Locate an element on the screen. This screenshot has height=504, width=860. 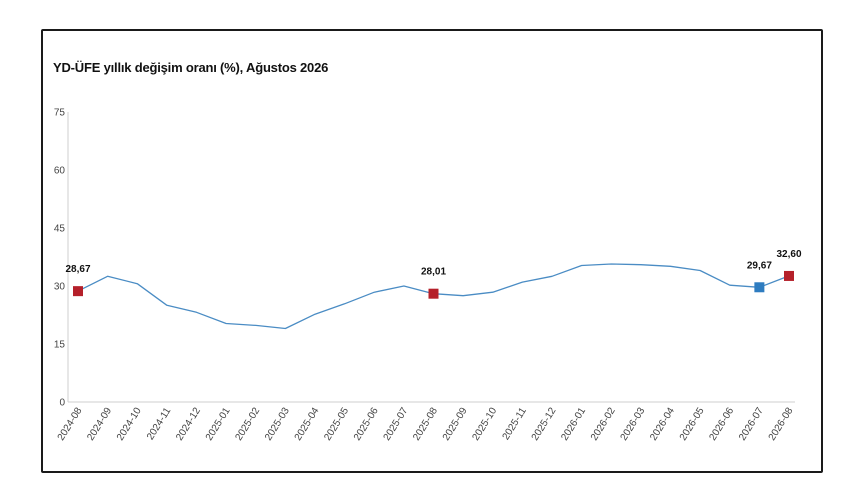
x-tick-label: 2024-10 is located at coordinates (129, 423).